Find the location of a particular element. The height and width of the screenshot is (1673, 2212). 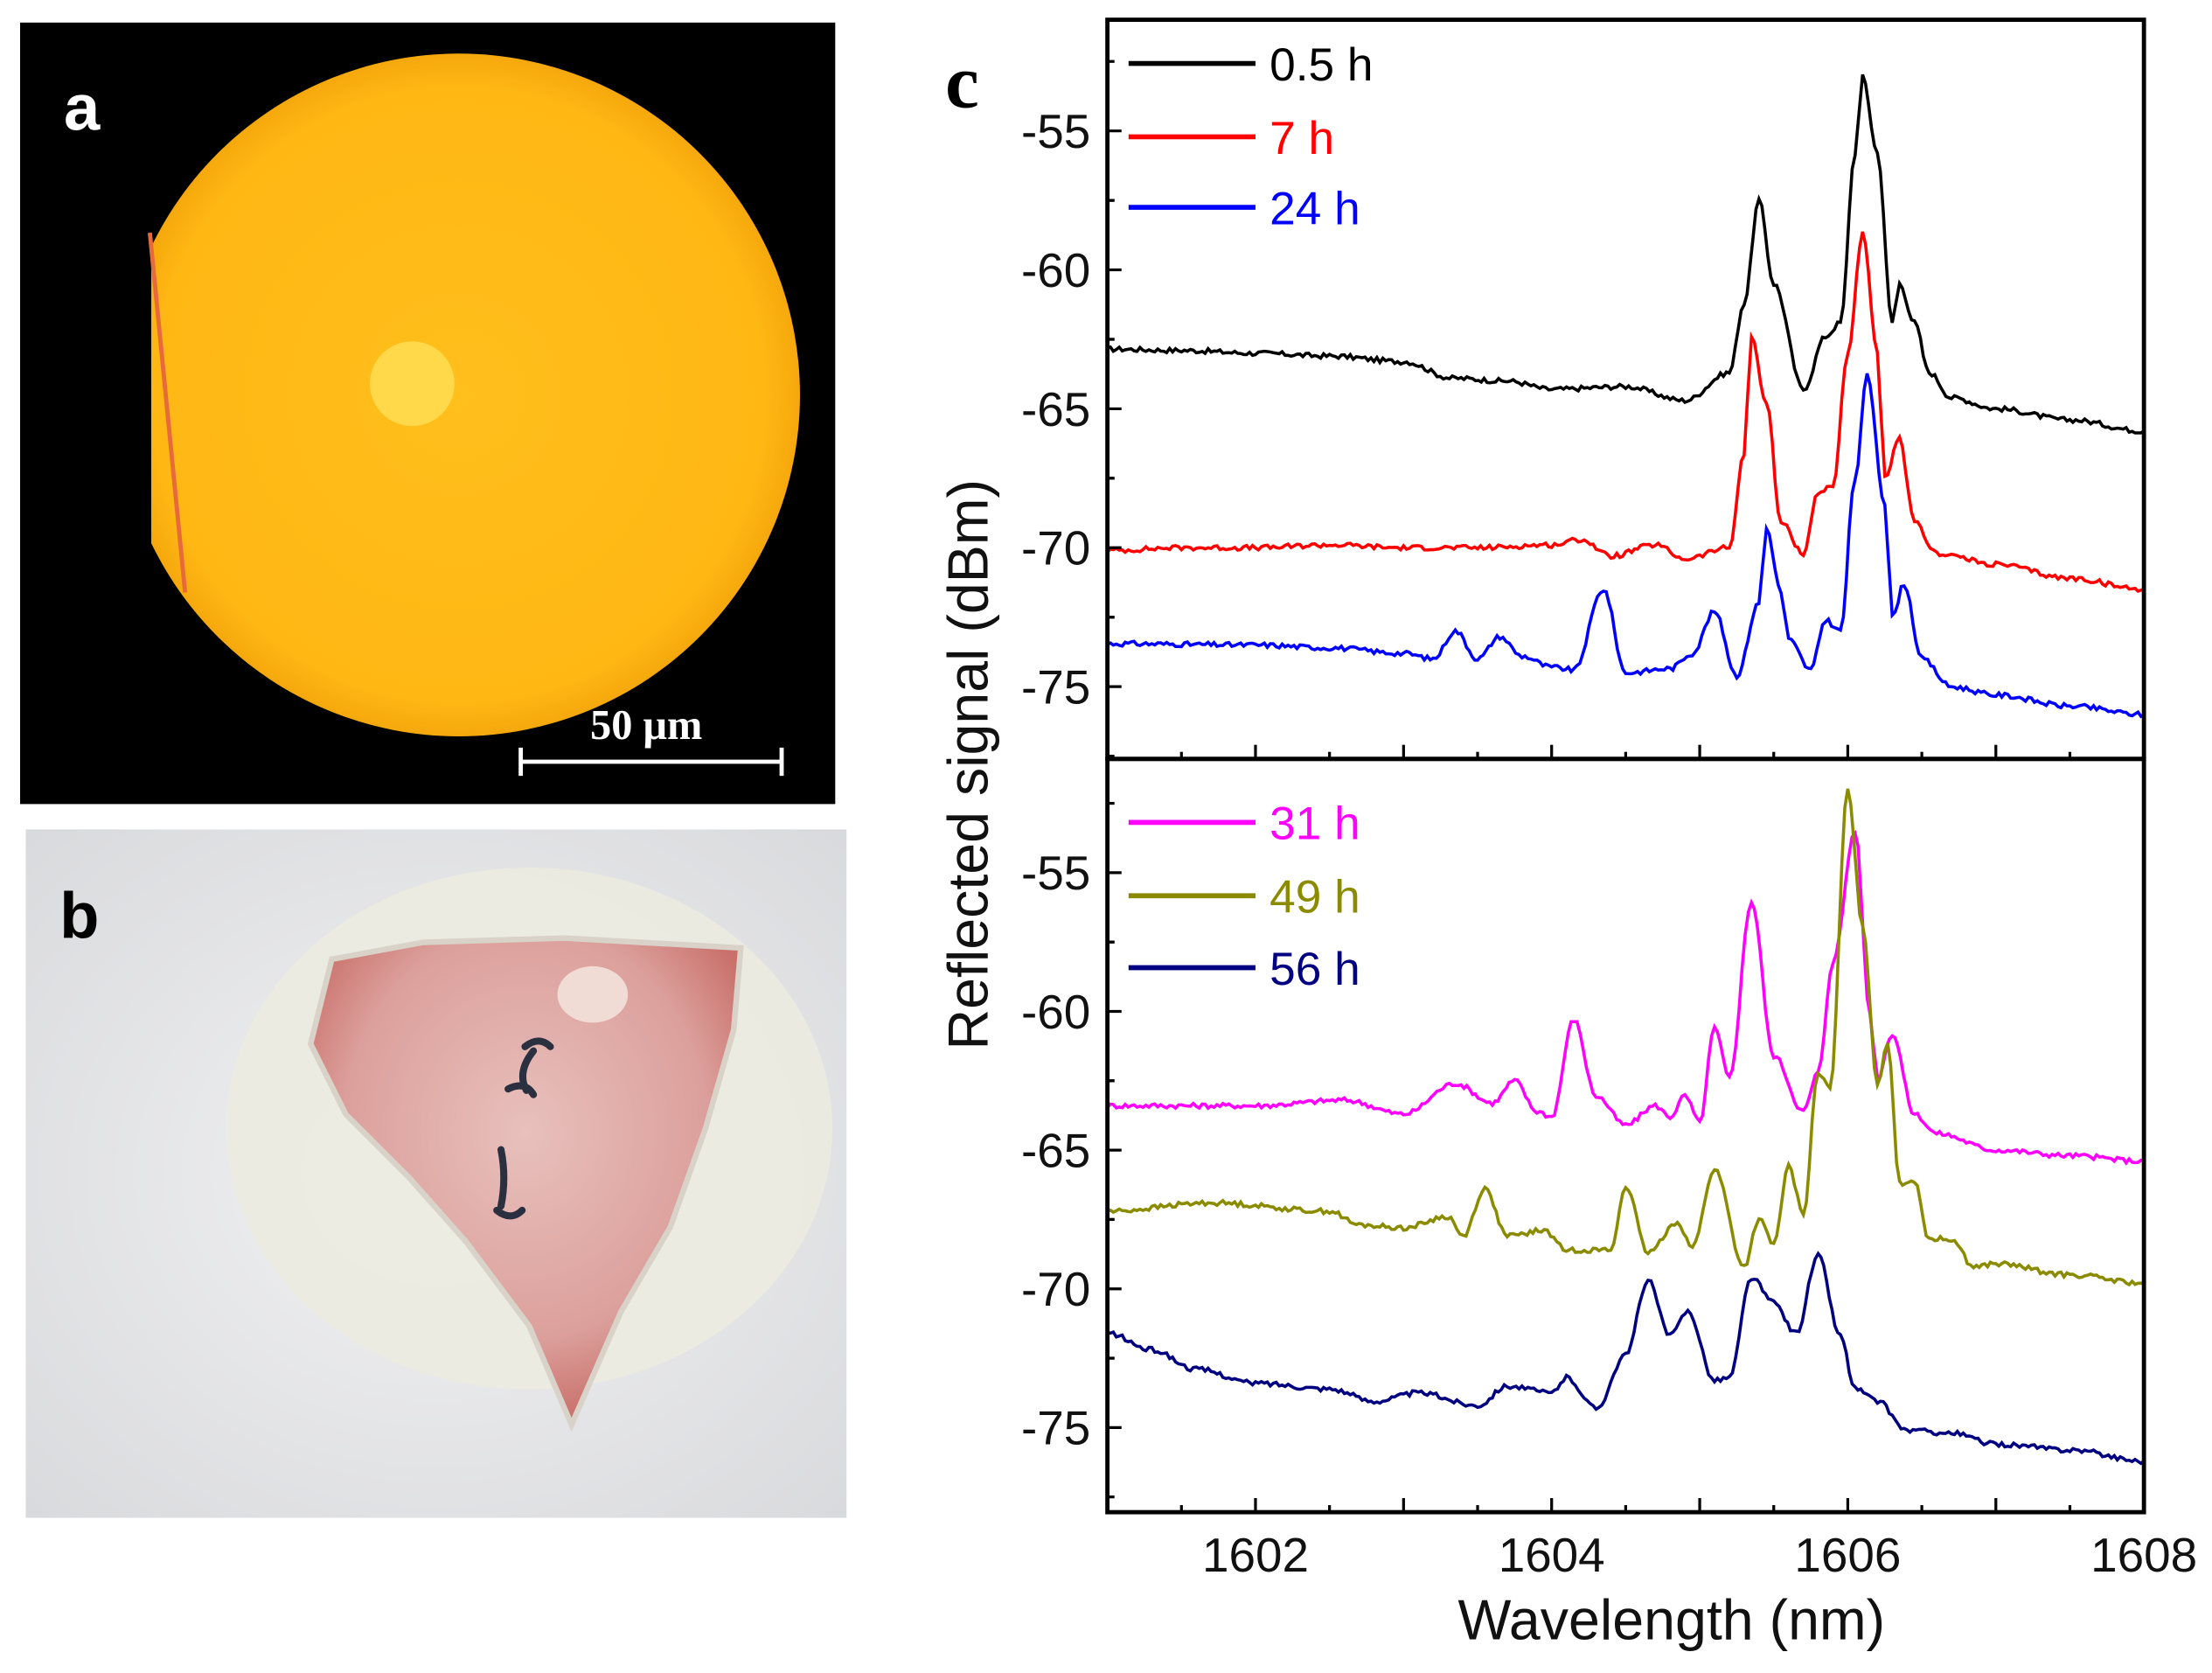

fiber-cleave-edge is located at coordinates (167, 412).